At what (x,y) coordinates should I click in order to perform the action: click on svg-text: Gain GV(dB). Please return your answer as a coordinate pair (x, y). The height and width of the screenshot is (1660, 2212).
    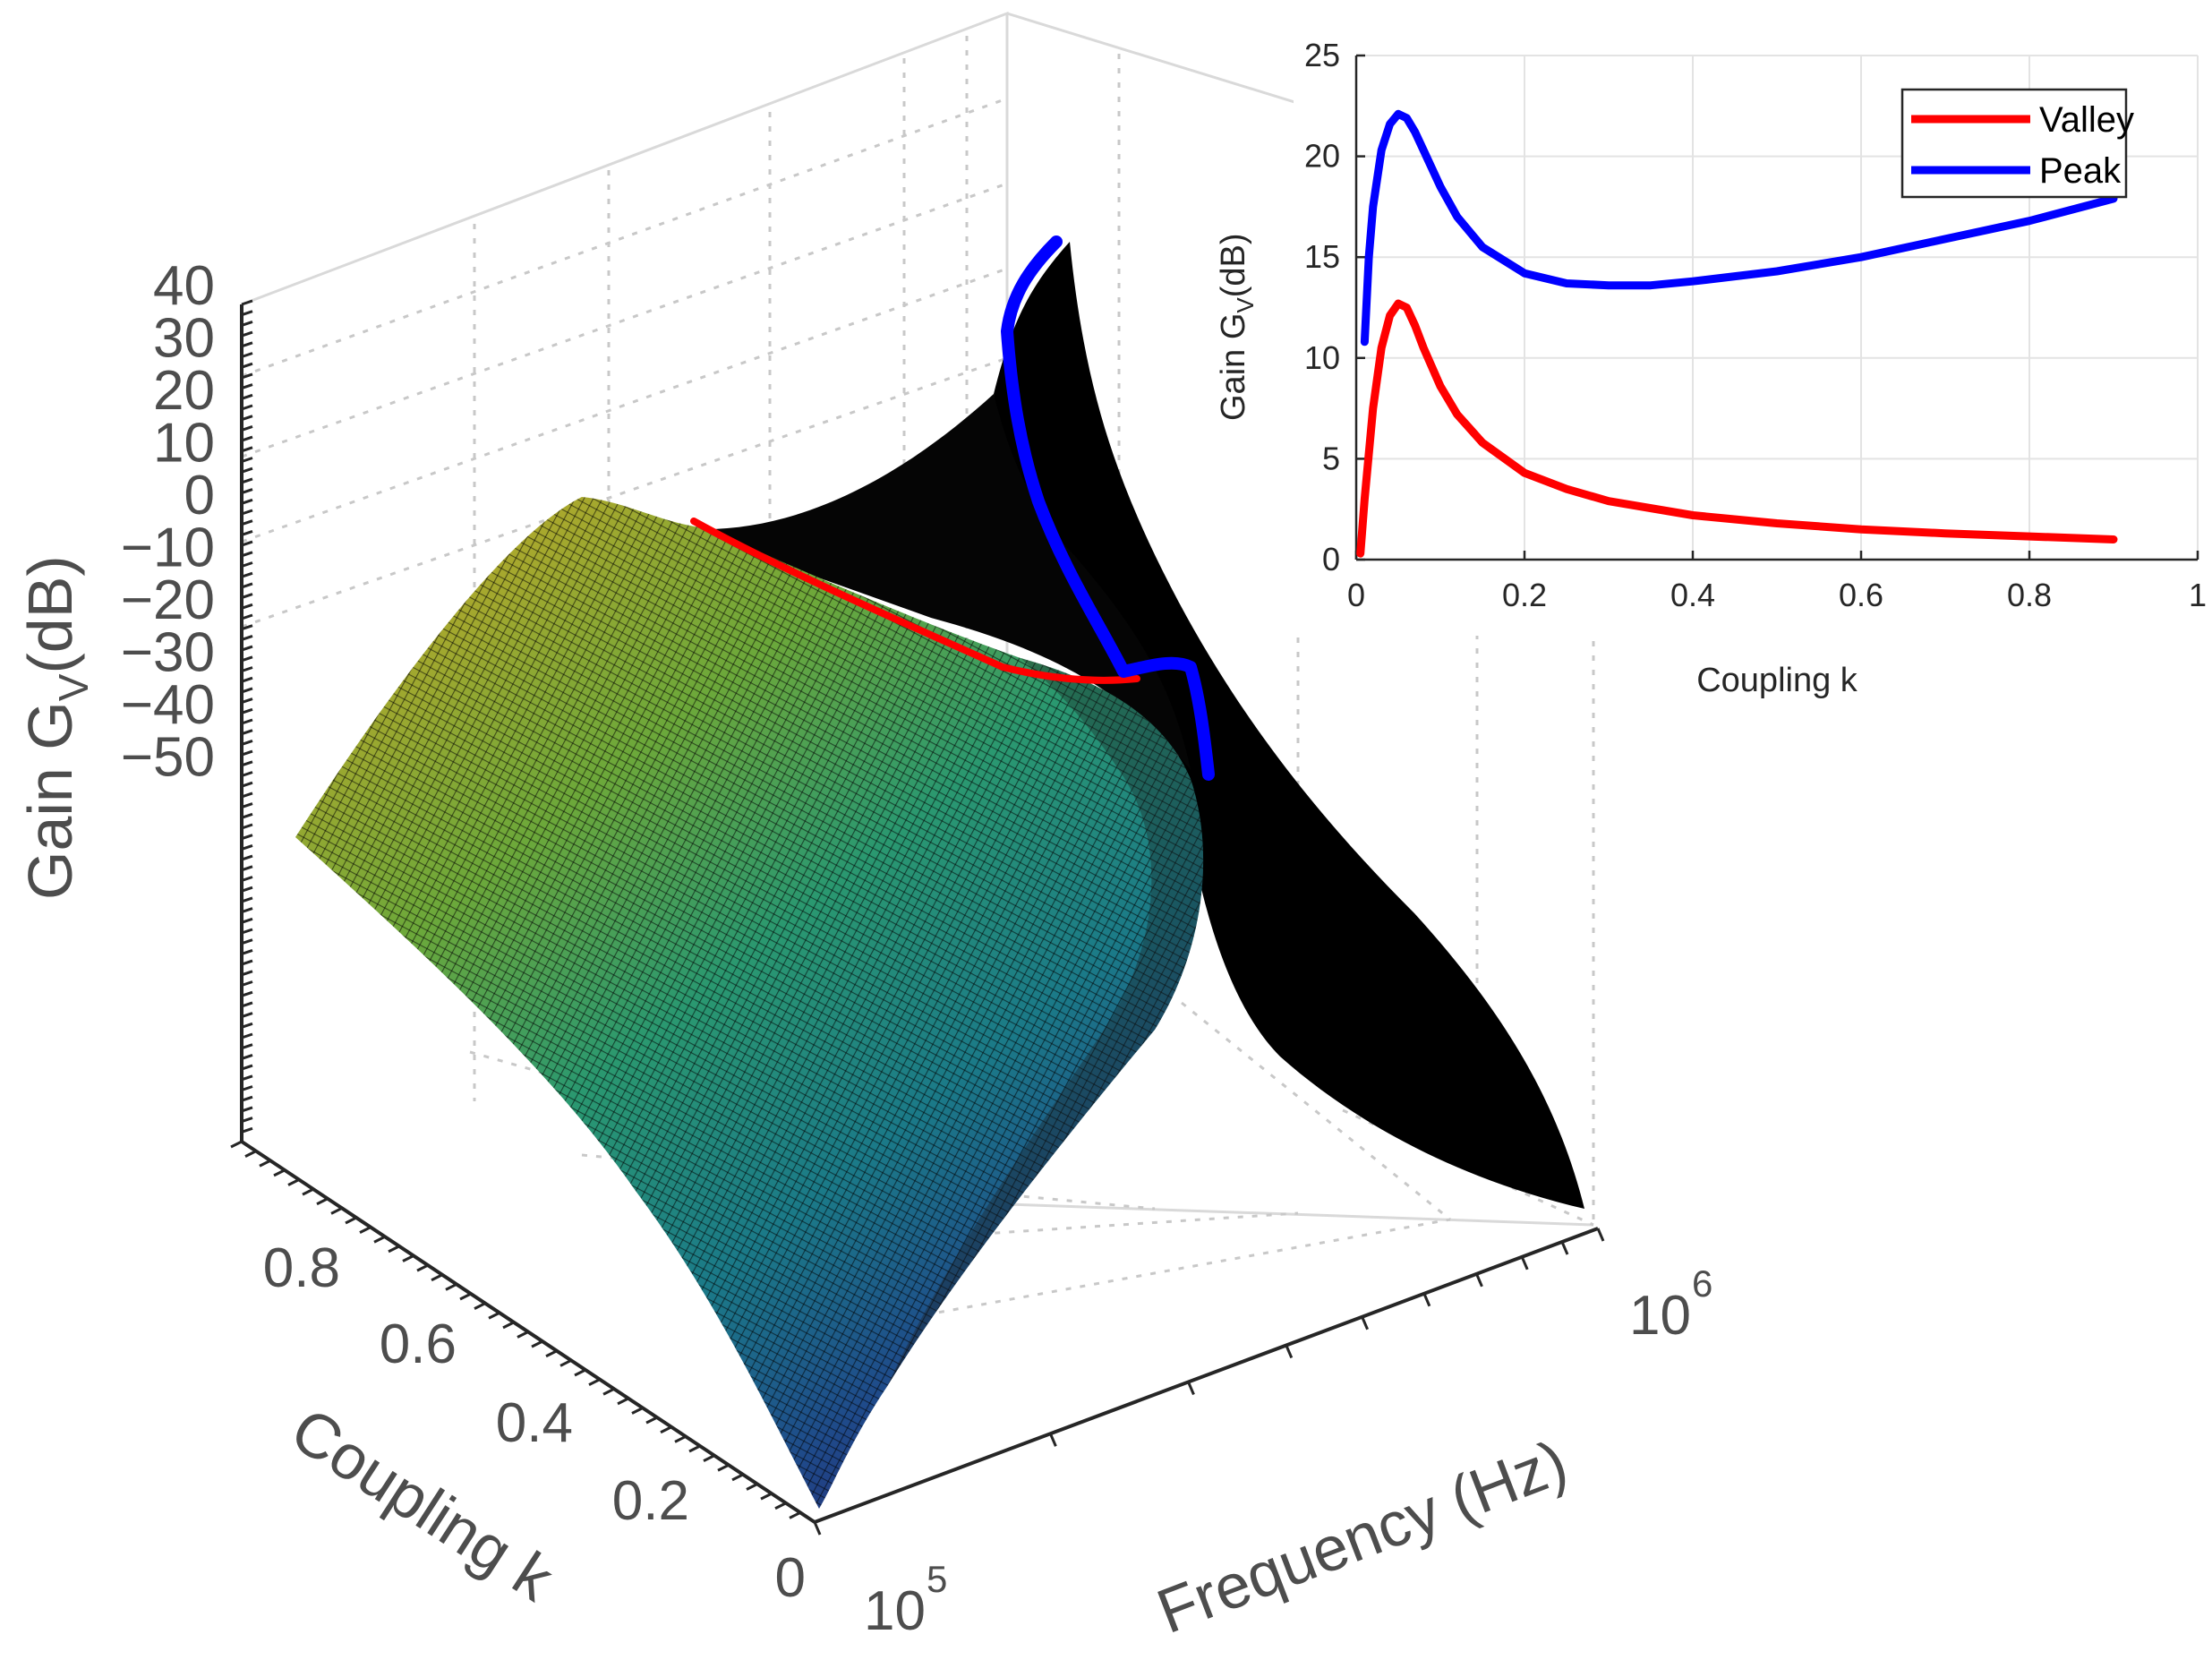
    Looking at the image, I should click on (1237, 327).